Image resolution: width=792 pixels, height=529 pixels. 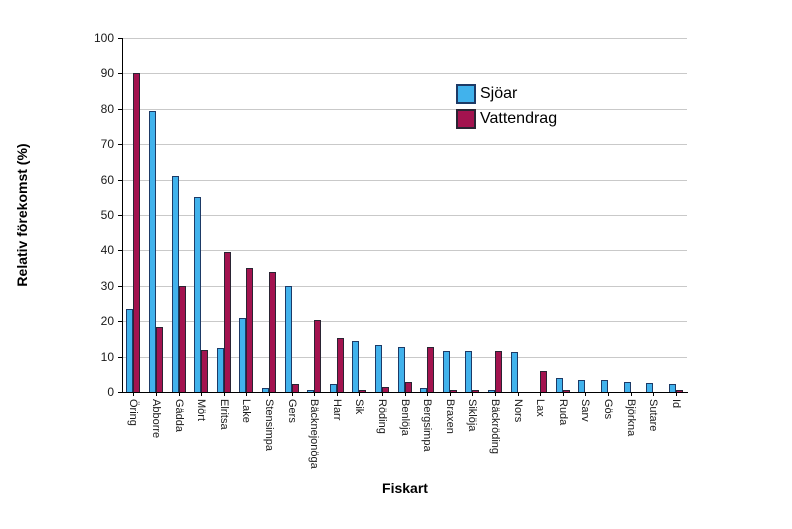 I want to click on bar-sjöar-siklöja, so click(x=469, y=371).